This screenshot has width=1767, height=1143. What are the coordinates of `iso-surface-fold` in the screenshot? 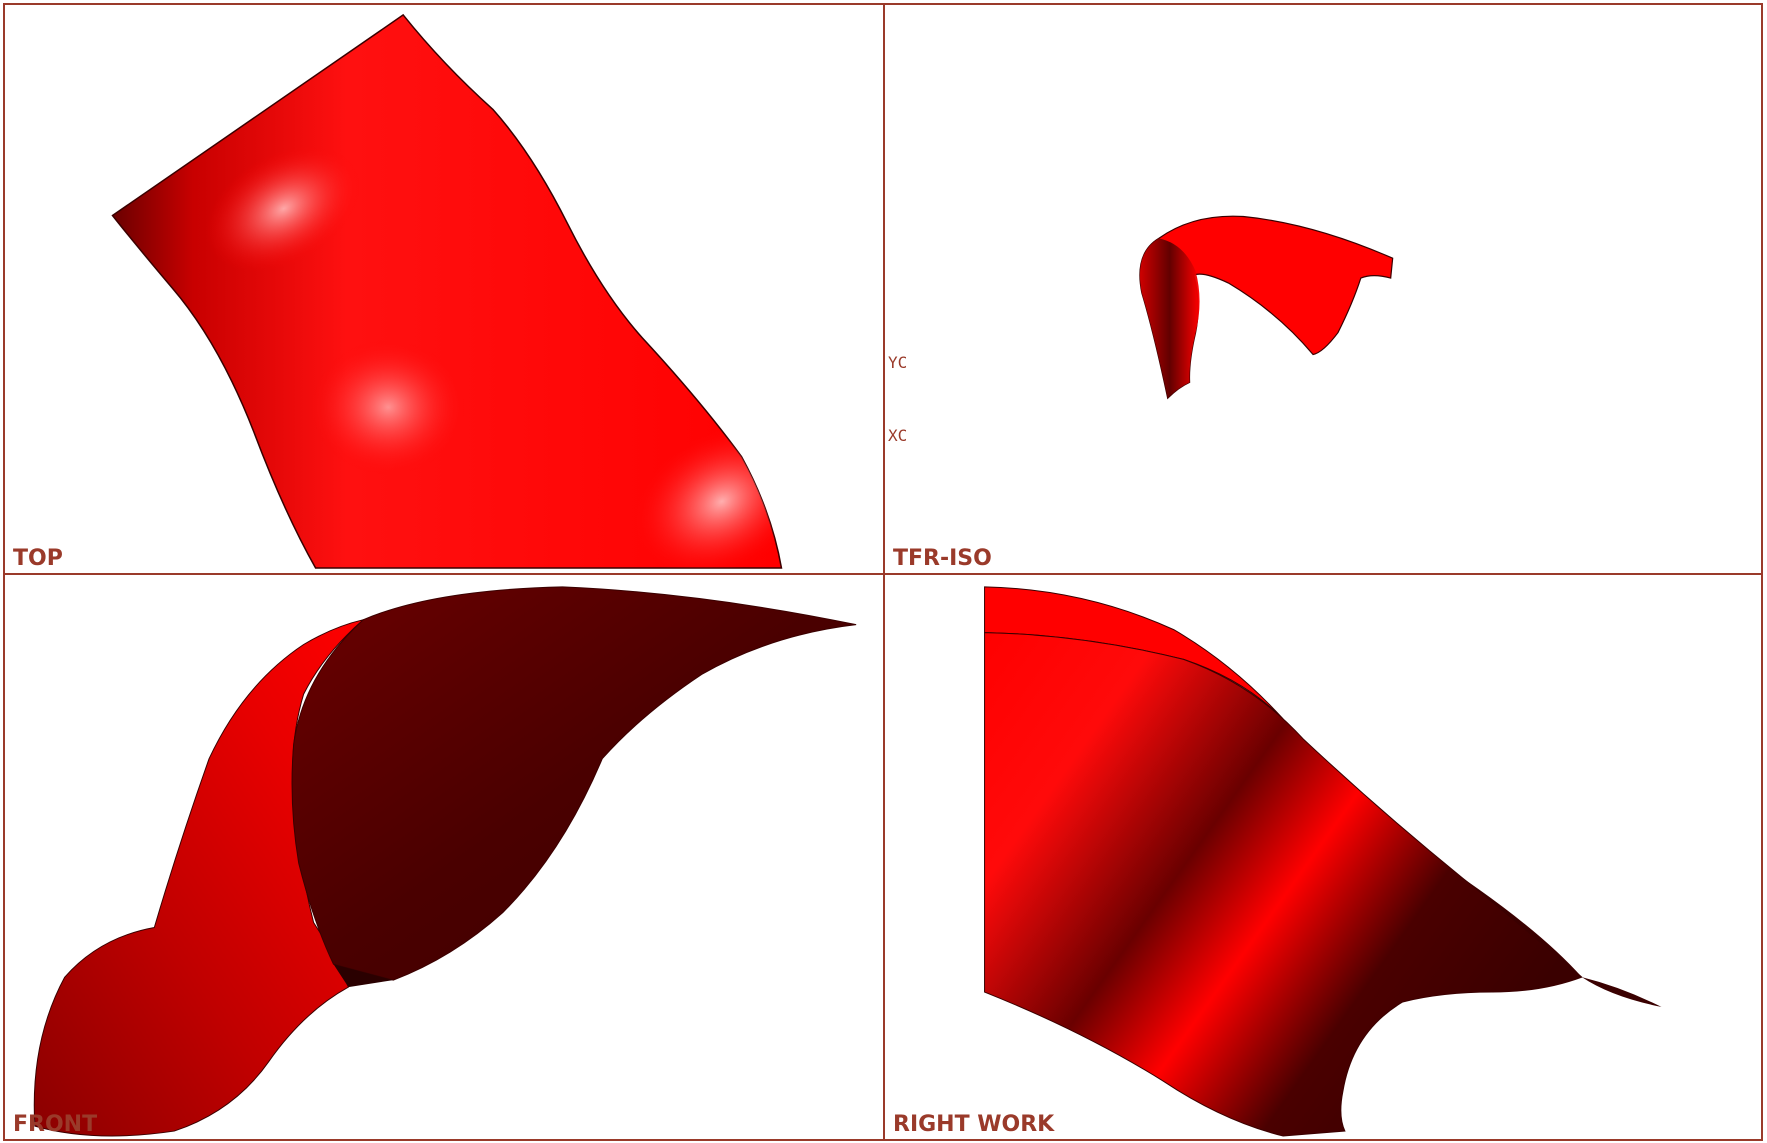 It's located at (1169, 318).